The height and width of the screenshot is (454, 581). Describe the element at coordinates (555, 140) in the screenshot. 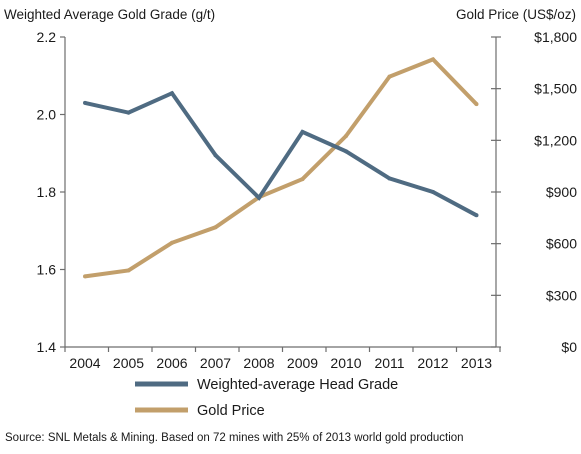

I see `right-tick-label: $1,200` at that location.